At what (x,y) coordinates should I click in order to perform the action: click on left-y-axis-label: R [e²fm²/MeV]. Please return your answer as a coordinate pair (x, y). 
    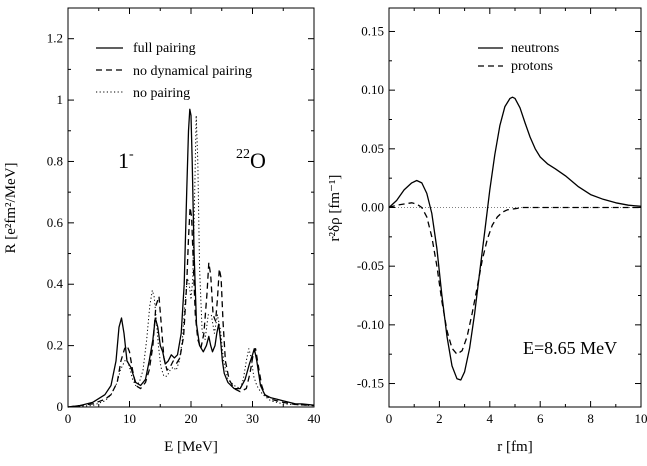
    Looking at the image, I should click on (11, 207).